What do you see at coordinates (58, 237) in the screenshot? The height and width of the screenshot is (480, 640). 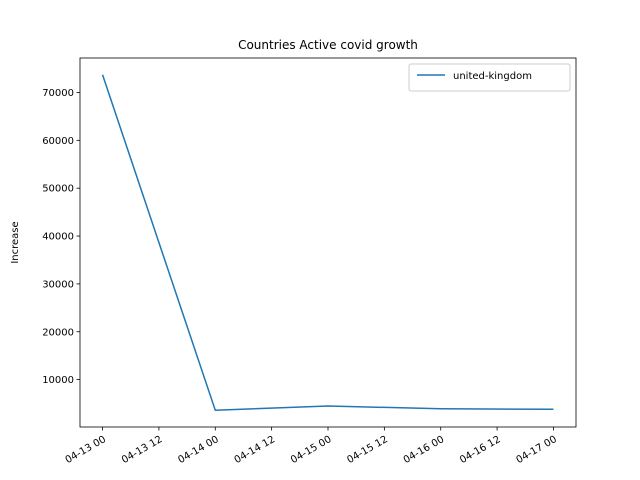 I see `y-tick-label: 40000` at bounding box center [58, 237].